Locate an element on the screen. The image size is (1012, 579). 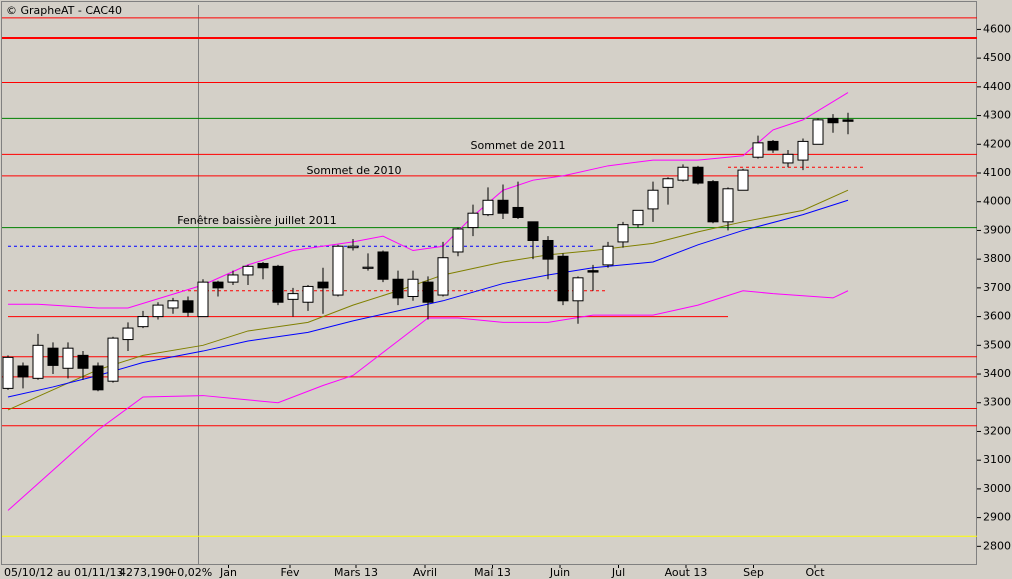
x-tick-label: Mars 13 is located at coordinates (356, 572).